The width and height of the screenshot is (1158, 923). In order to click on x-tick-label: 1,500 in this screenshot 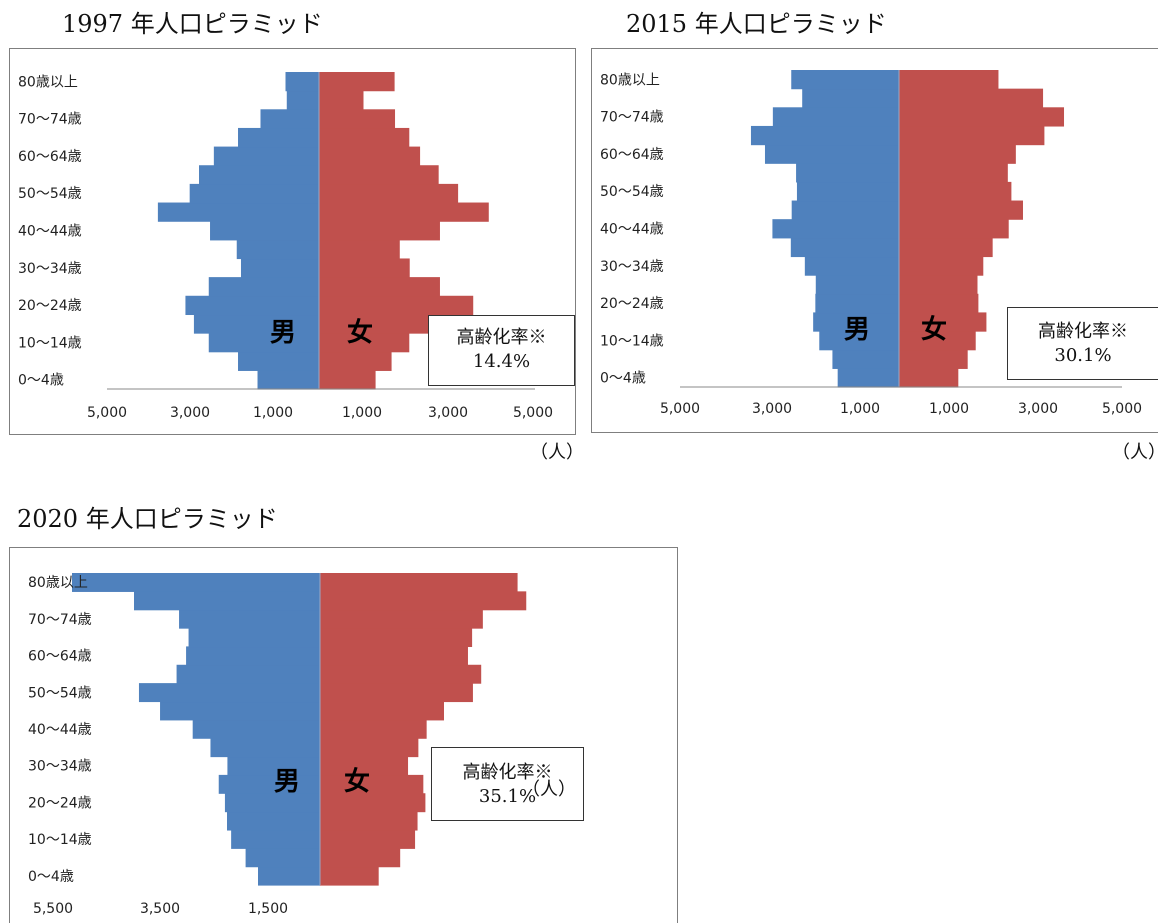, I will do `click(268, 909)`.